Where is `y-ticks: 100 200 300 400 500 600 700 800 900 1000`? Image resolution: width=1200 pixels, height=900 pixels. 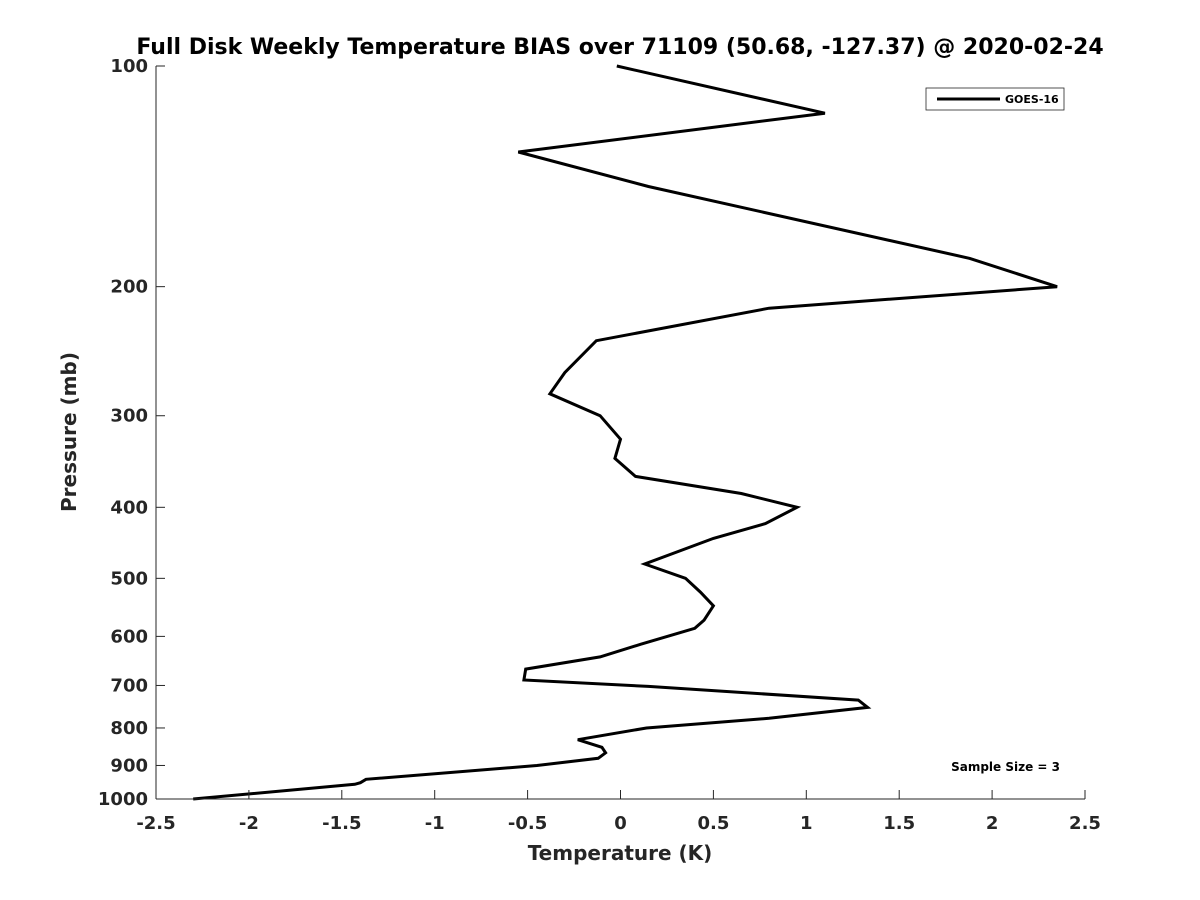
y-ticks: 100 200 300 400 500 600 700 800 900 1000 is located at coordinates (131, 433).